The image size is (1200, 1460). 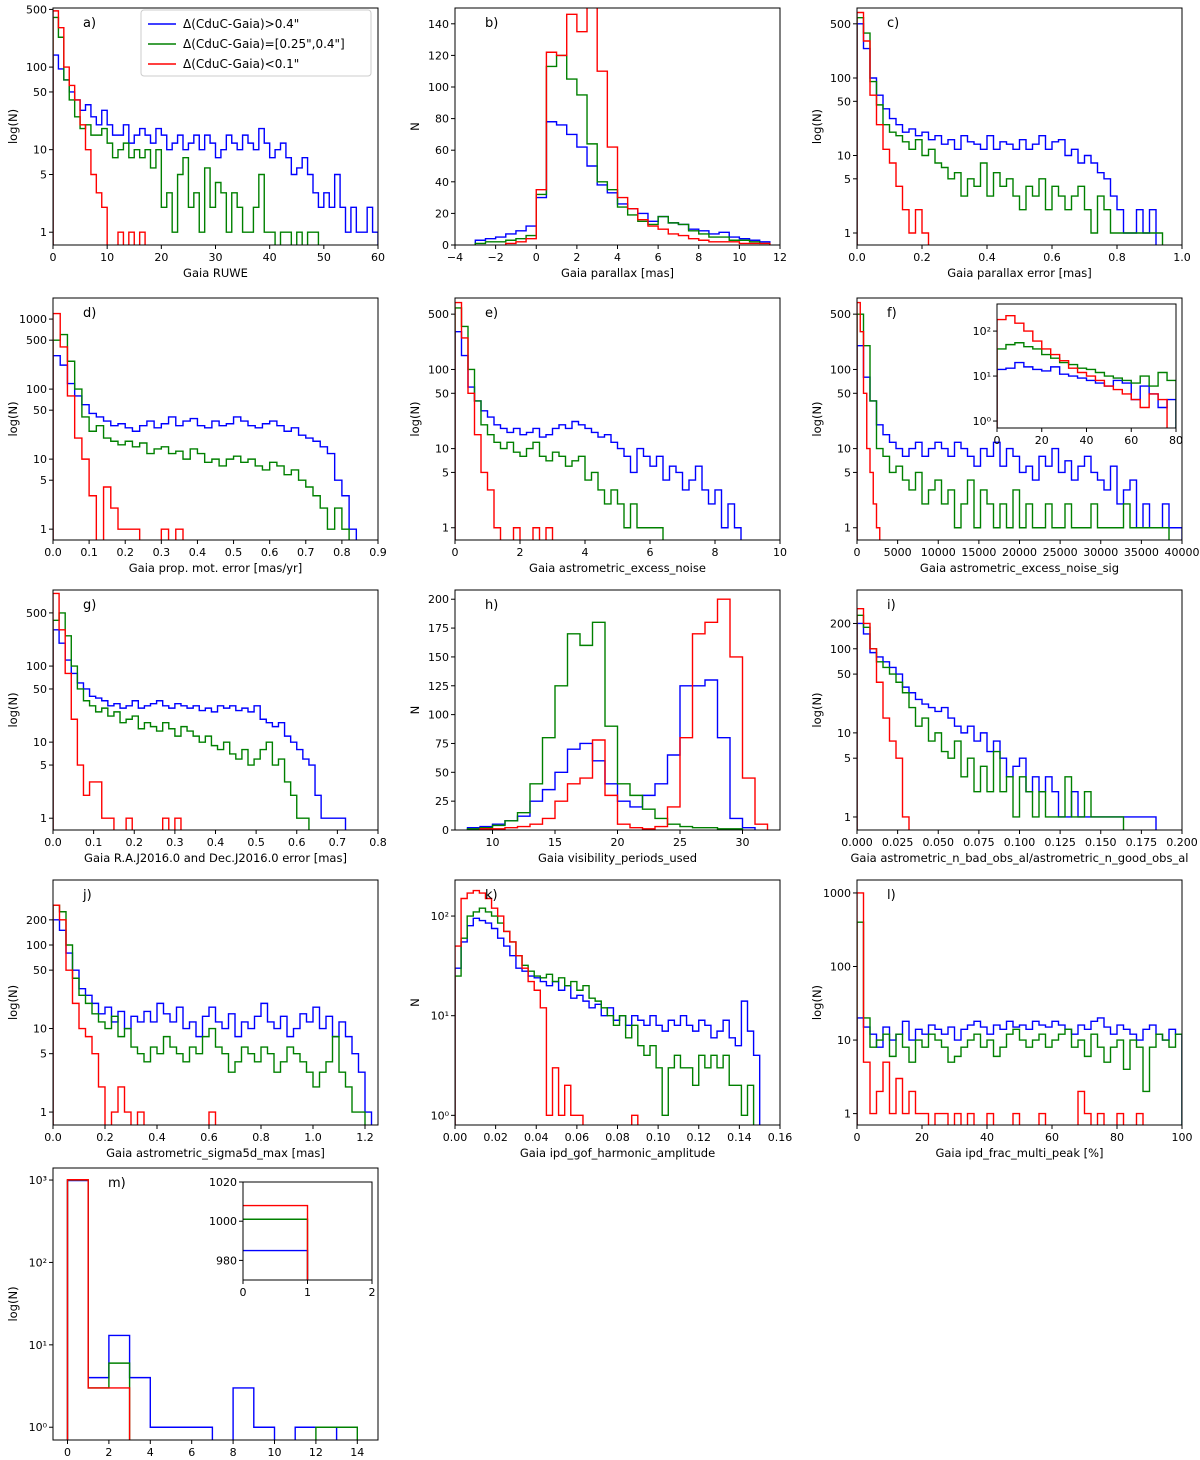 What do you see at coordinates (442, 182) in the screenshot?
I see `b-ytick-label: 40` at bounding box center [442, 182].